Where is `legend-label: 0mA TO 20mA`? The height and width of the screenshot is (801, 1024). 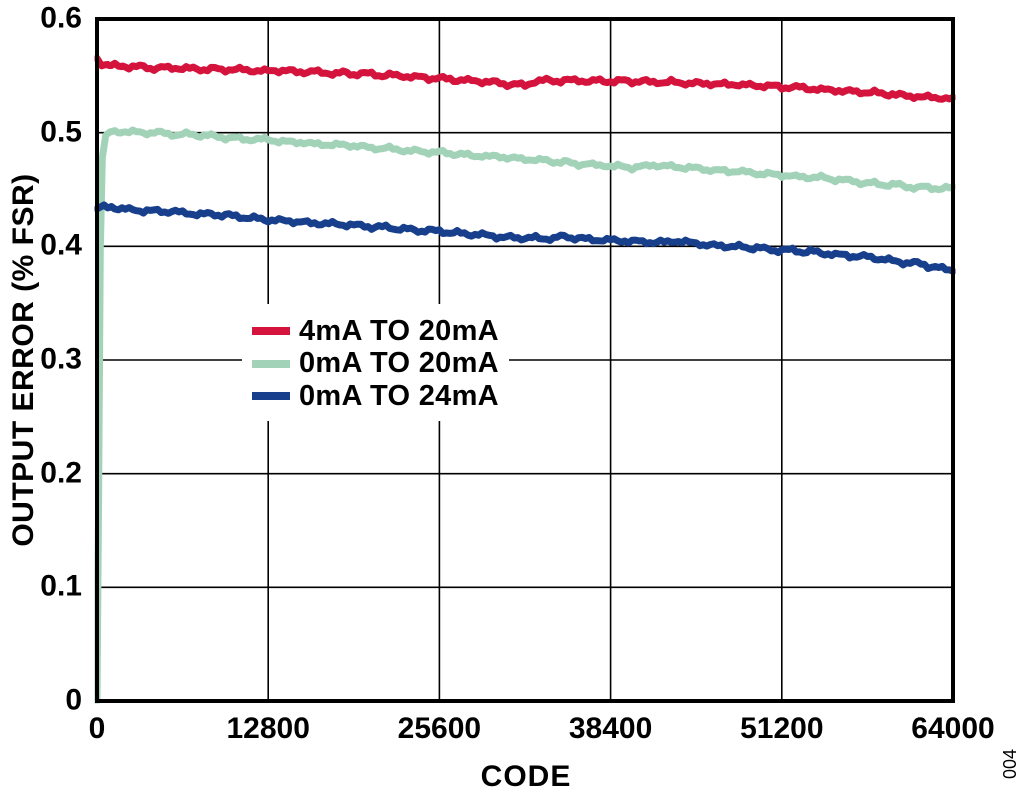
legend-label: 0mA TO 20mA is located at coordinates (399, 363).